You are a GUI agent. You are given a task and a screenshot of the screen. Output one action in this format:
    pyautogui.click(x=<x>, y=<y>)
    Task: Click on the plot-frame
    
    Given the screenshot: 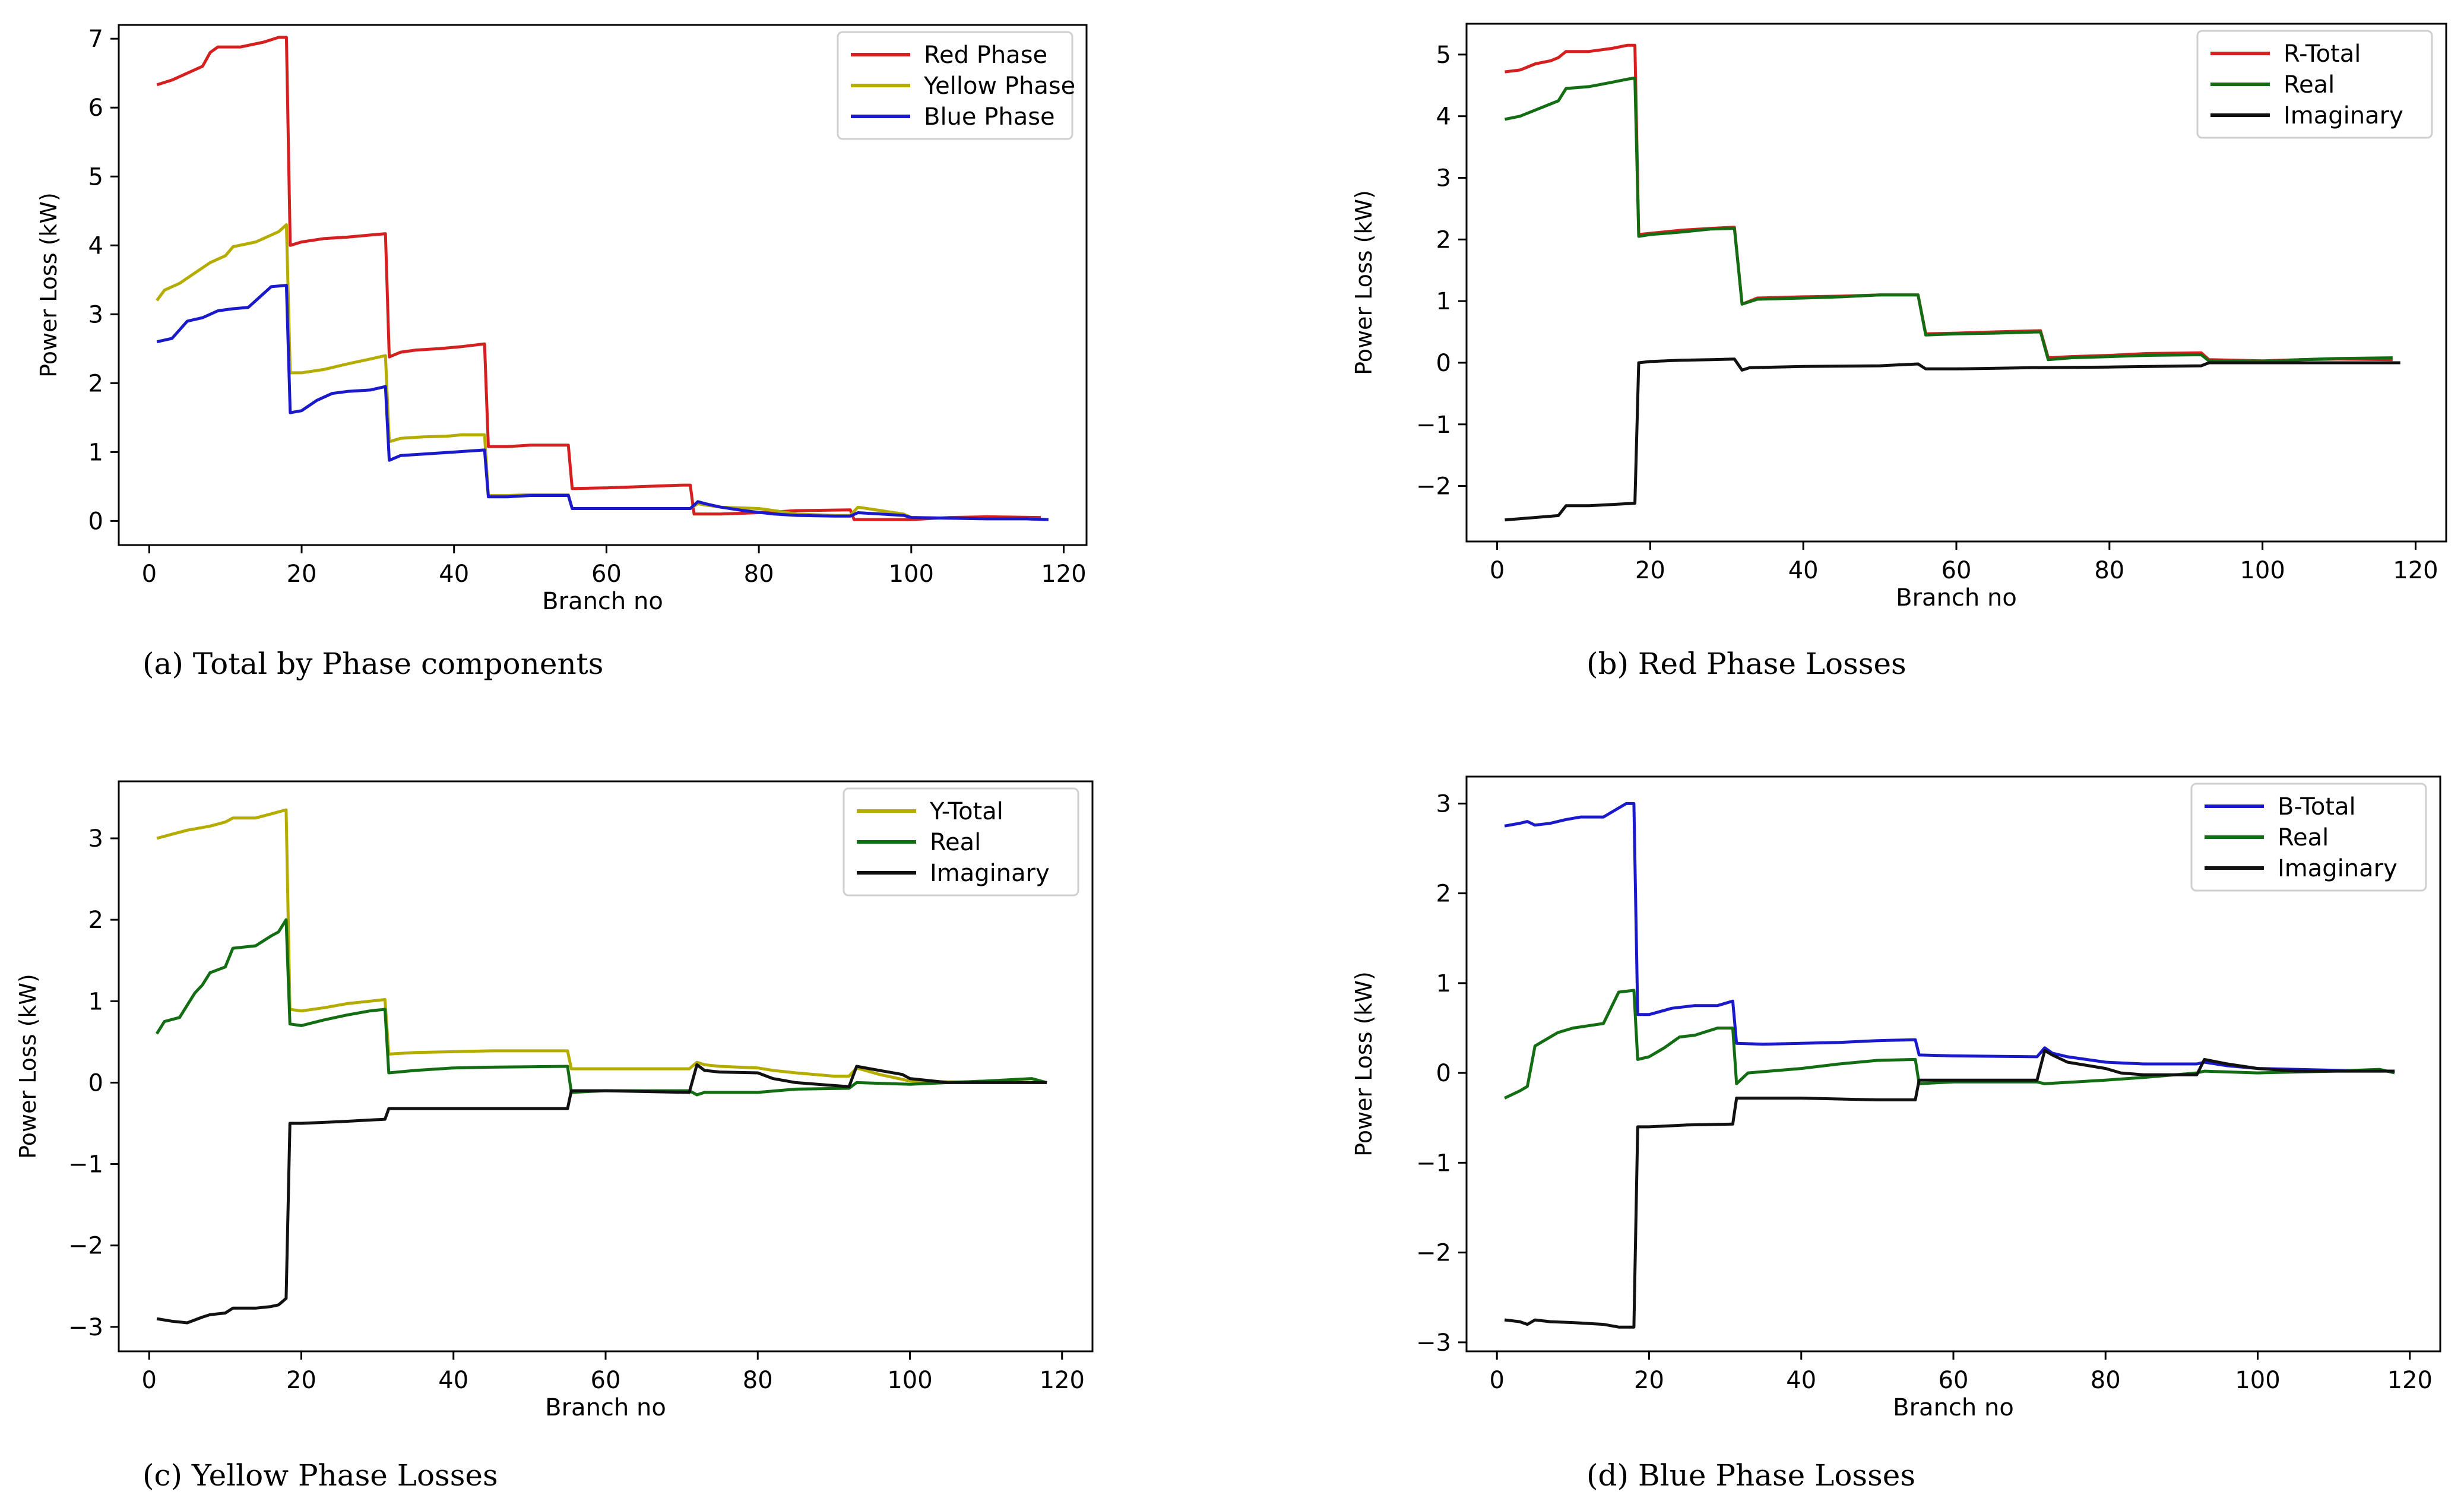 What is the action you would take?
    pyautogui.click(x=603, y=285)
    